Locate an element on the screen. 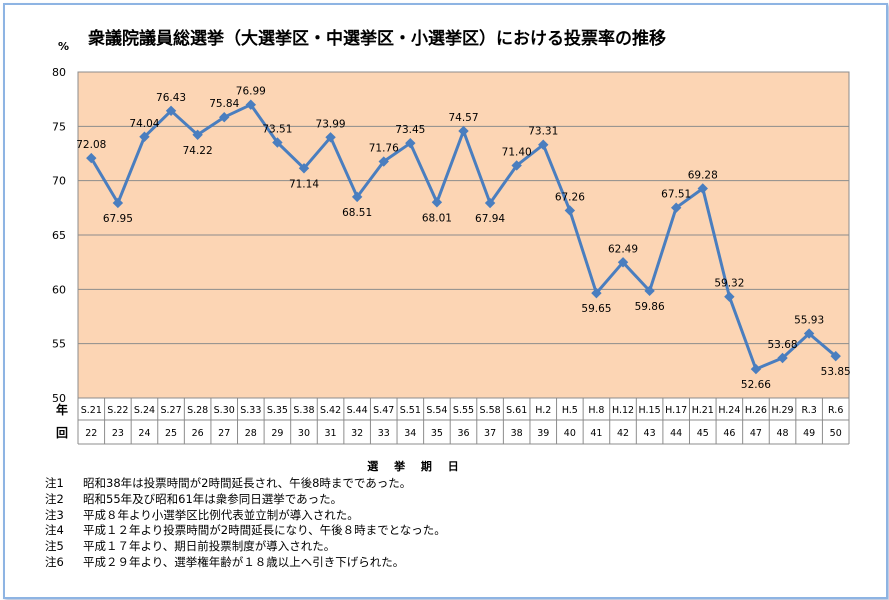  data-label: 67.95 is located at coordinates (118, 219).